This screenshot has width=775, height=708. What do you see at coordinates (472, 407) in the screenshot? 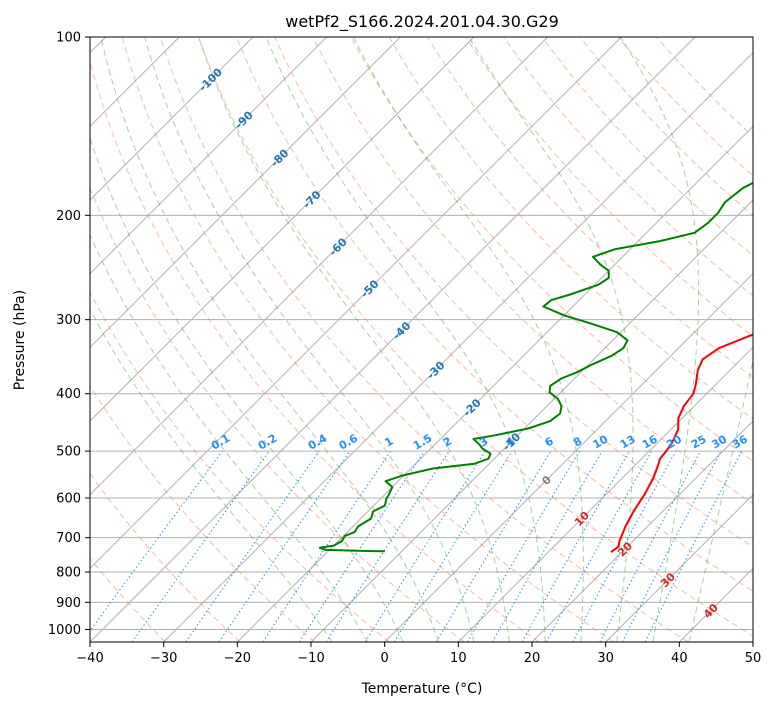
I see `isotherm-label: -20` at bounding box center [472, 407].